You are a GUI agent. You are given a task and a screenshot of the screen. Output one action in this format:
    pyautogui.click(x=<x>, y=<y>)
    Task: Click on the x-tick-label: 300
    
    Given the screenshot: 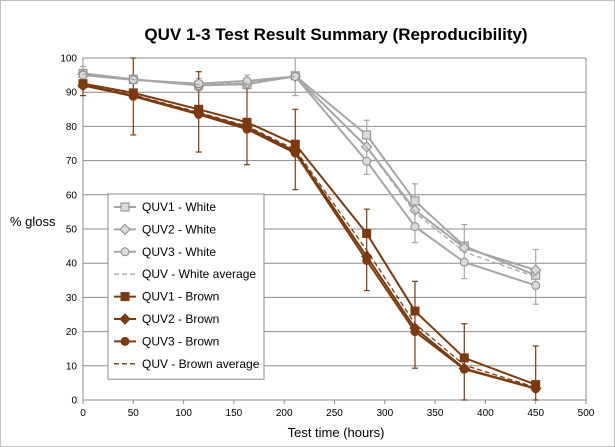 What is the action you would take?
    pyautogui.click(x=384, y=413)
    